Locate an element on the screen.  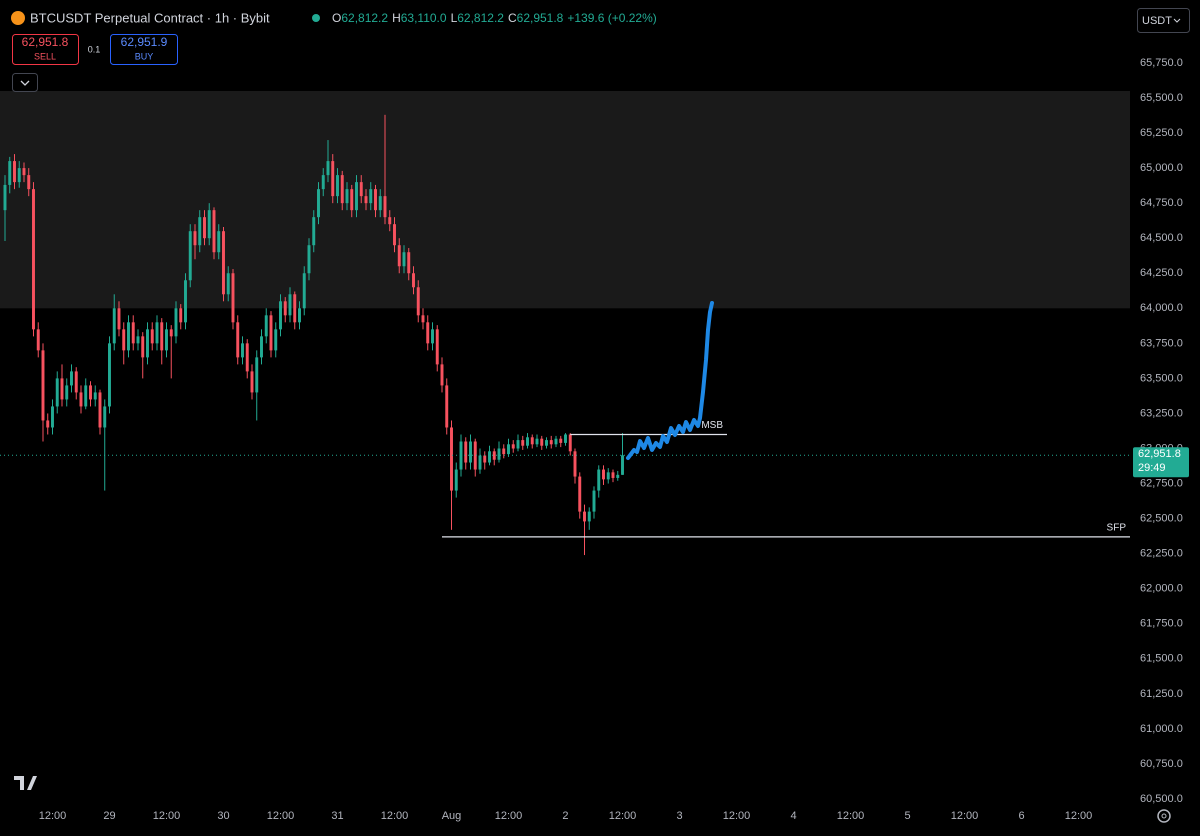
sell-price: 62,951.8 is located at coordinates (45, 42).